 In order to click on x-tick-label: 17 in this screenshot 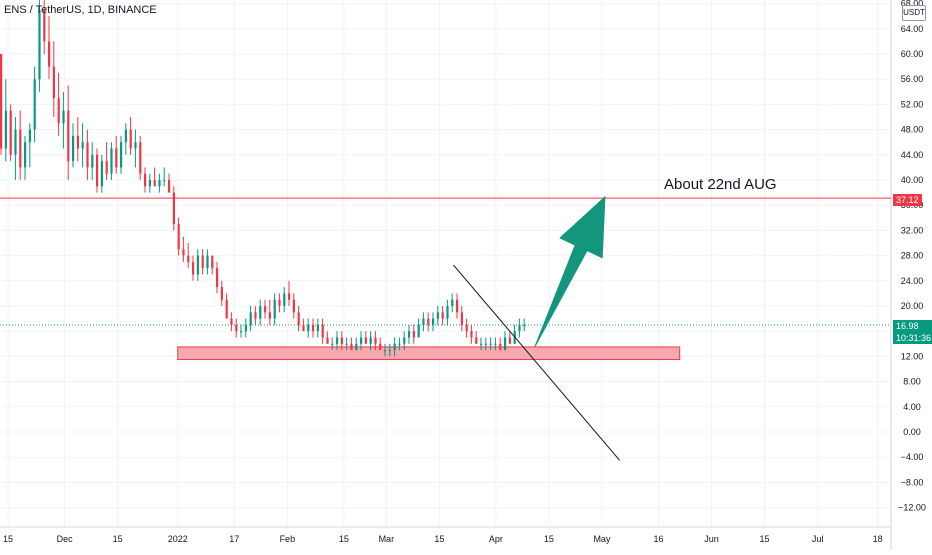, I will do `click(234, 539)`.